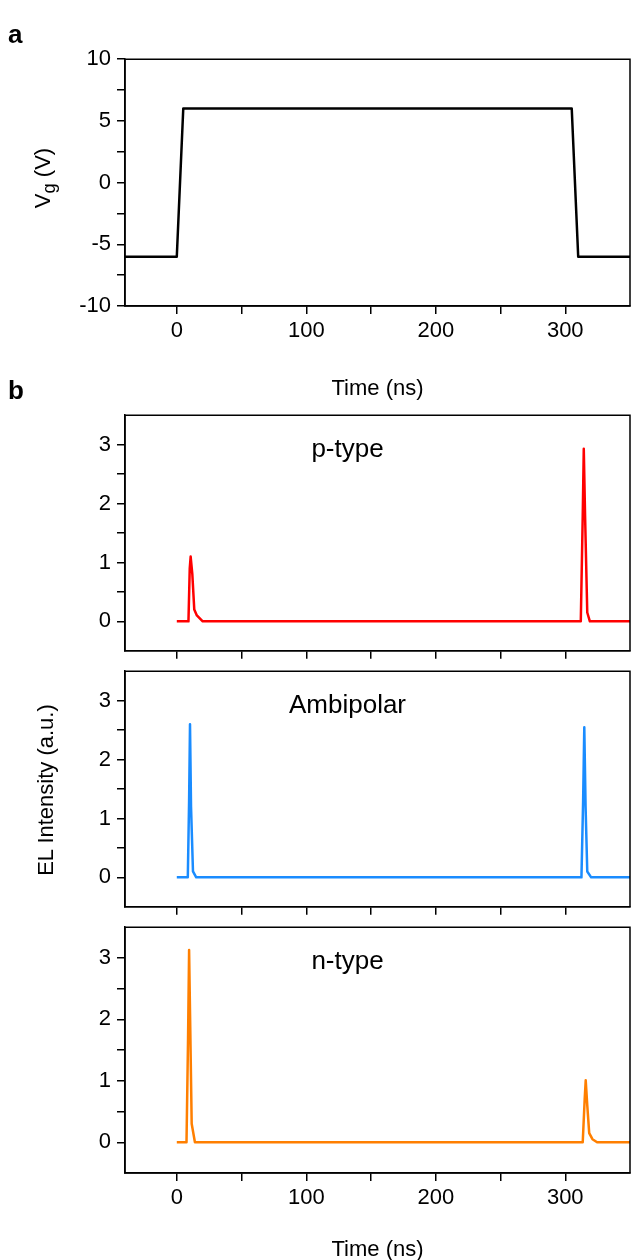 The image size is (636, 1260). I want to click on y-tick-label: 5, so click(104, 119).